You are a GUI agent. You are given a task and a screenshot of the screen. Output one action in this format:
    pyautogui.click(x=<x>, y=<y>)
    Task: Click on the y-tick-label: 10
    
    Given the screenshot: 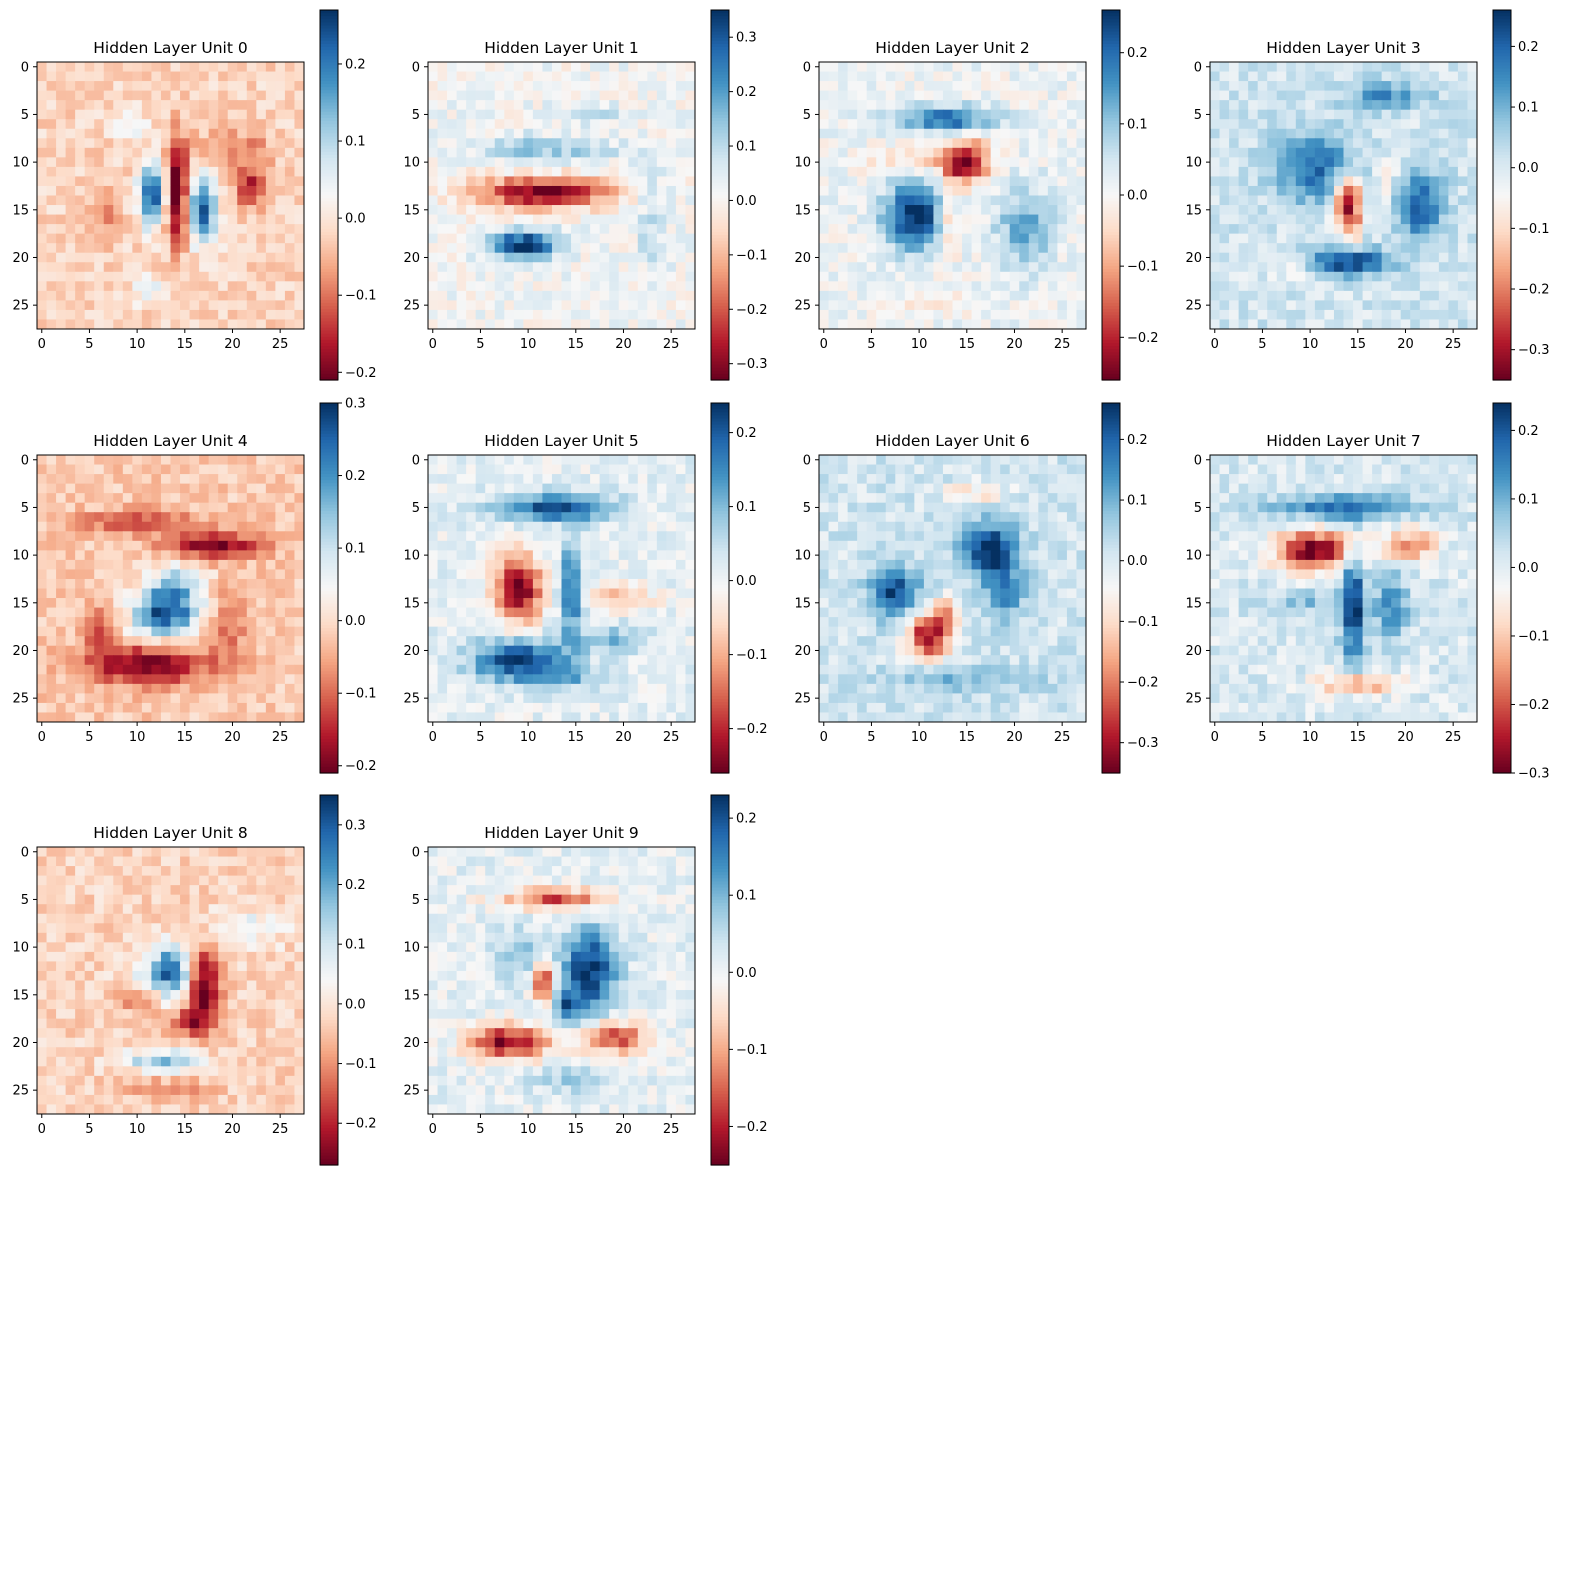 What is the action you would take?
    pyautogui.click(x=20, y=163)
    